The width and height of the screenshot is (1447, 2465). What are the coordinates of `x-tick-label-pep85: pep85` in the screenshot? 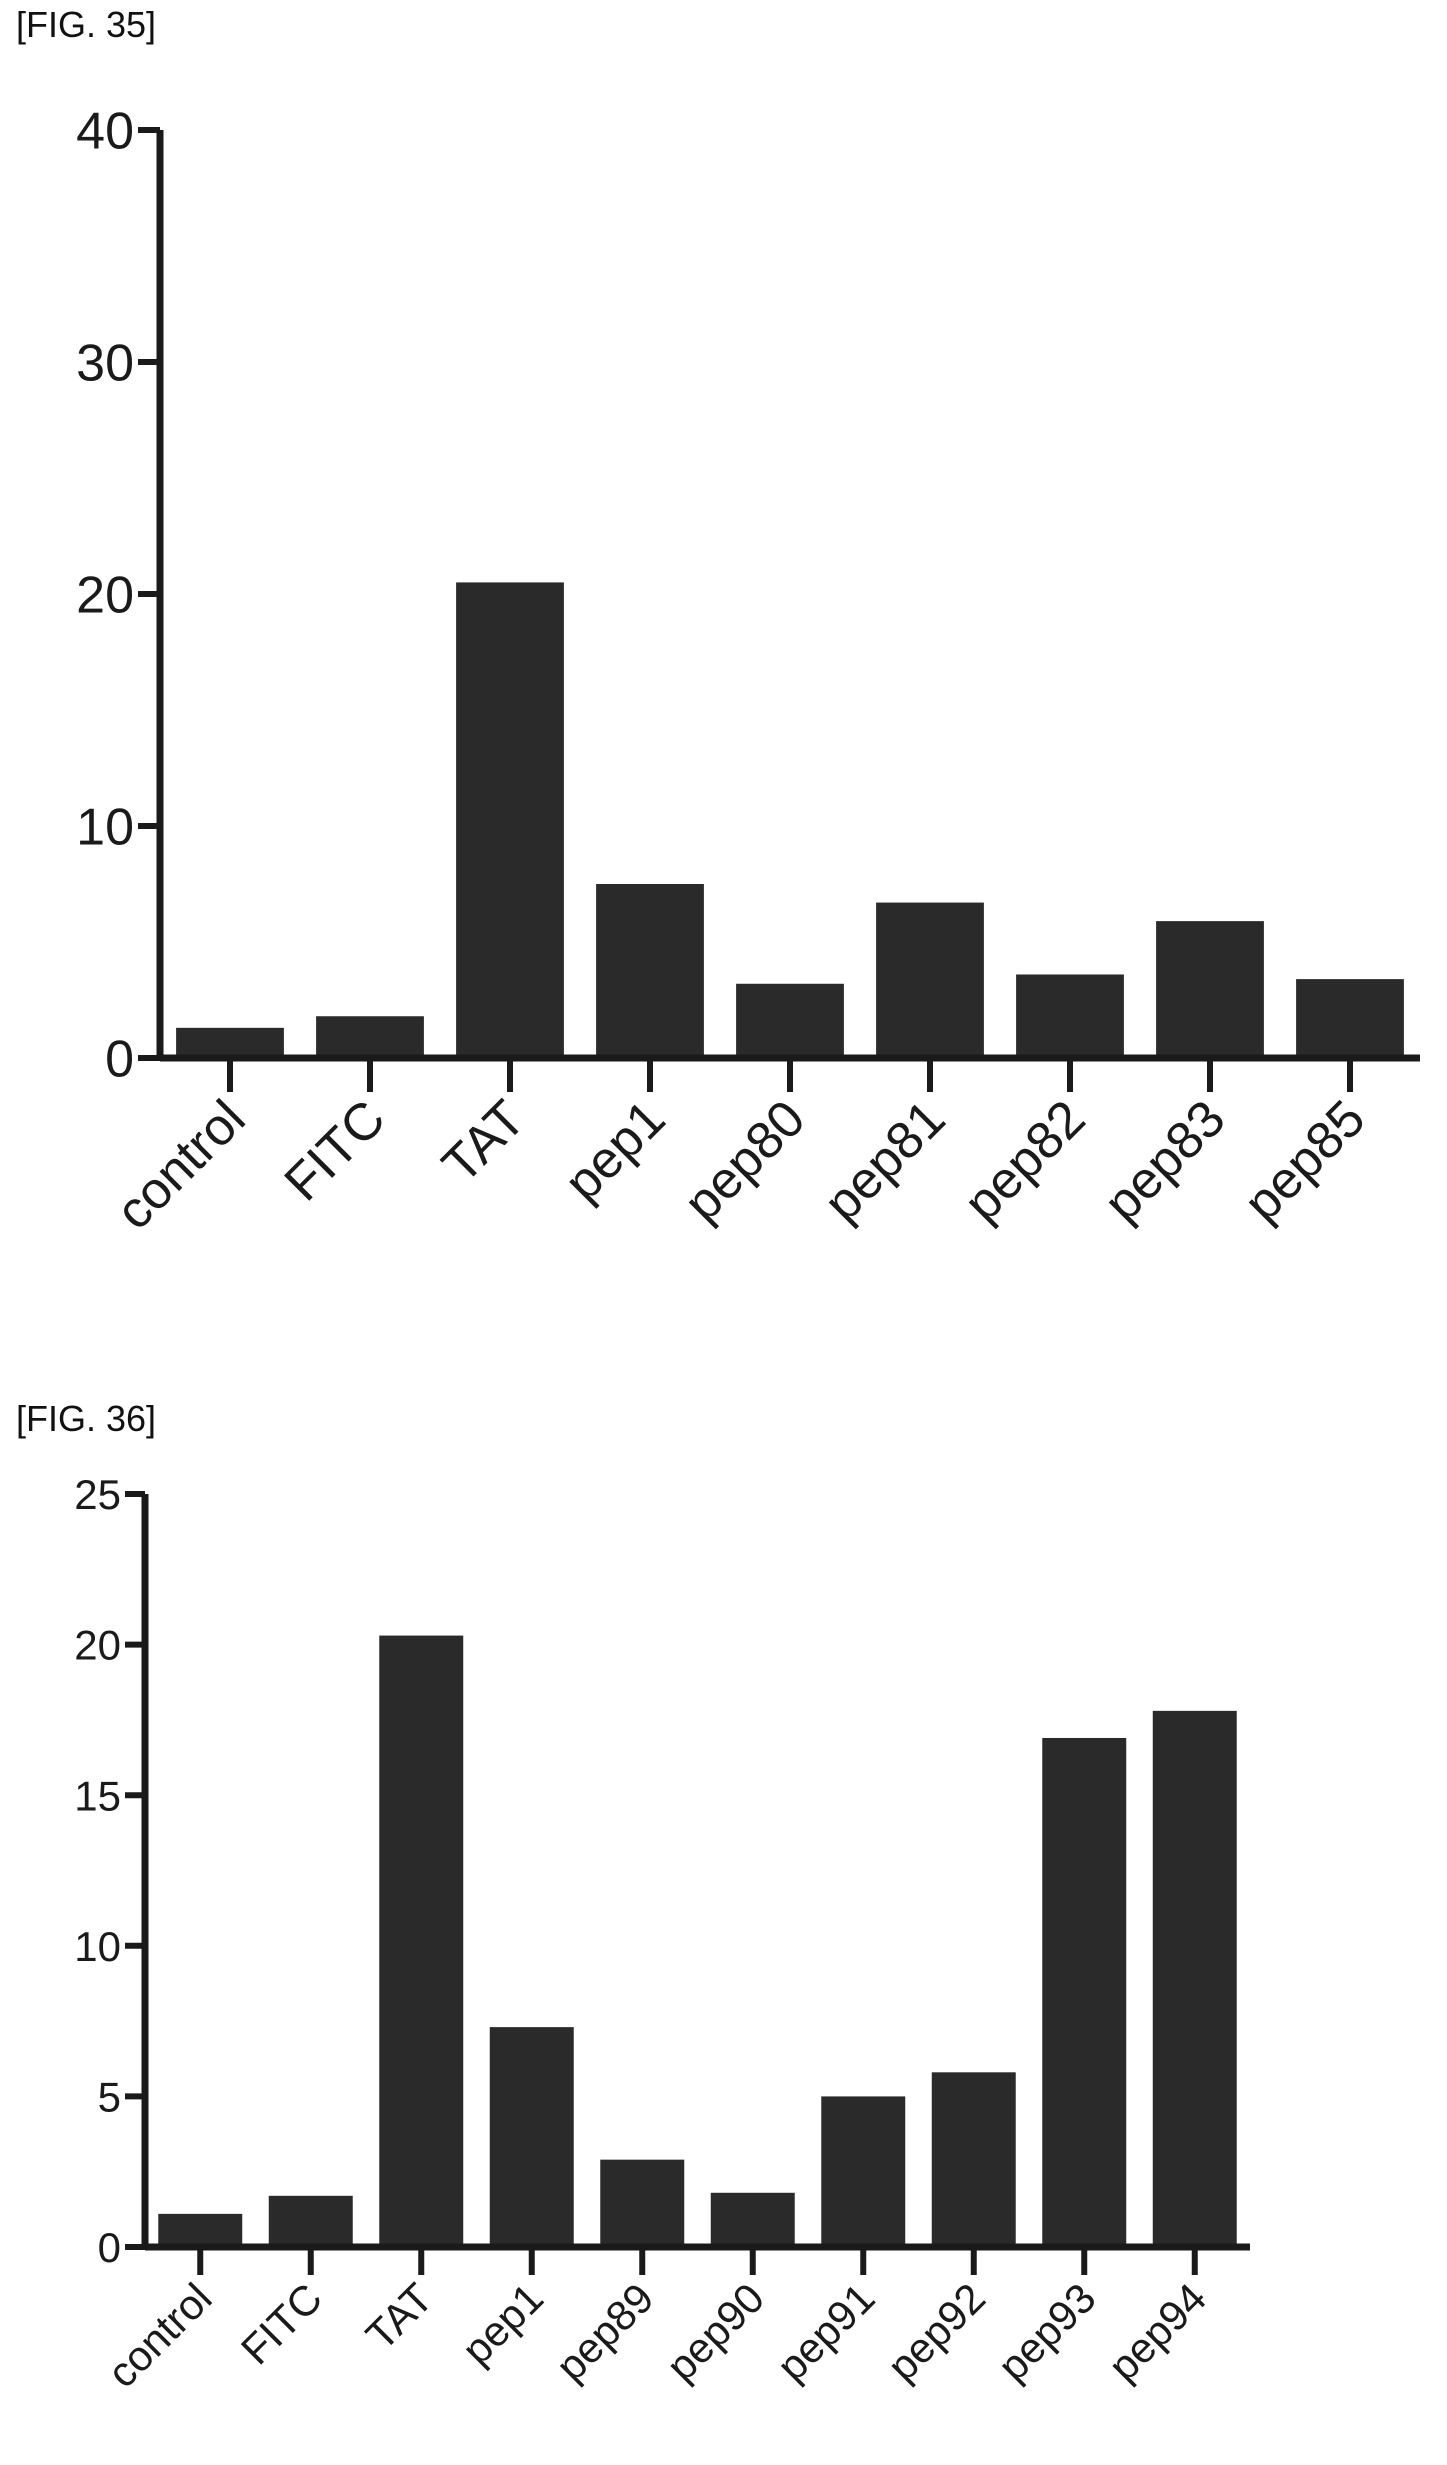 It's located at (1304, 1160).